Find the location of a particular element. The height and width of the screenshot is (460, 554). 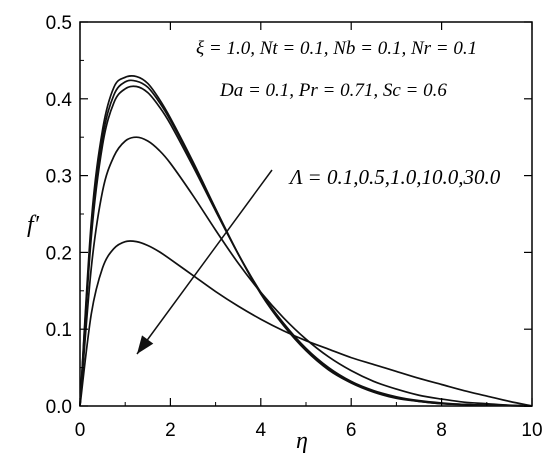

y-tick-label: 0.3 is located at coordinates (59, 177).